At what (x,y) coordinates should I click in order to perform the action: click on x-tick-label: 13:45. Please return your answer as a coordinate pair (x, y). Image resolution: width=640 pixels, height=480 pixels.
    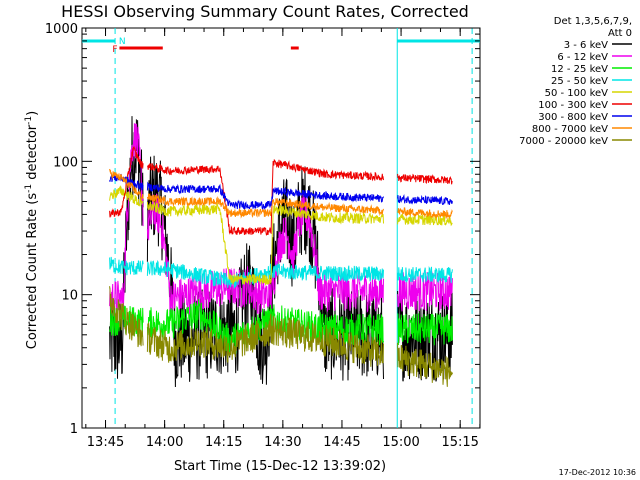
    Looking at the image, I should click on (105, 442).